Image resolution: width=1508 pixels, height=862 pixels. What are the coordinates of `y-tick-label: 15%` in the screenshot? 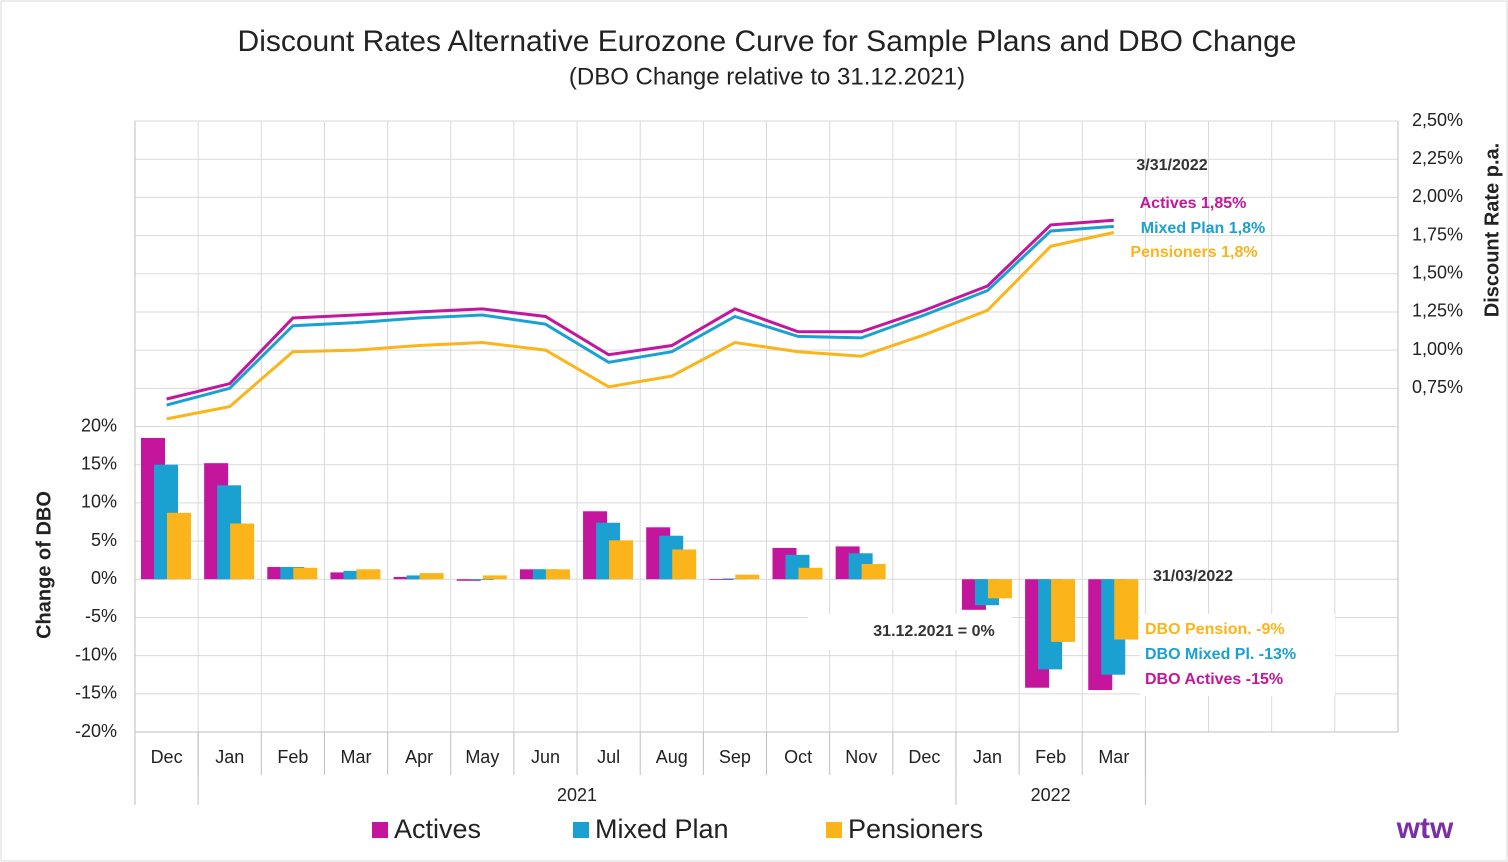 It's located at (99, 463).